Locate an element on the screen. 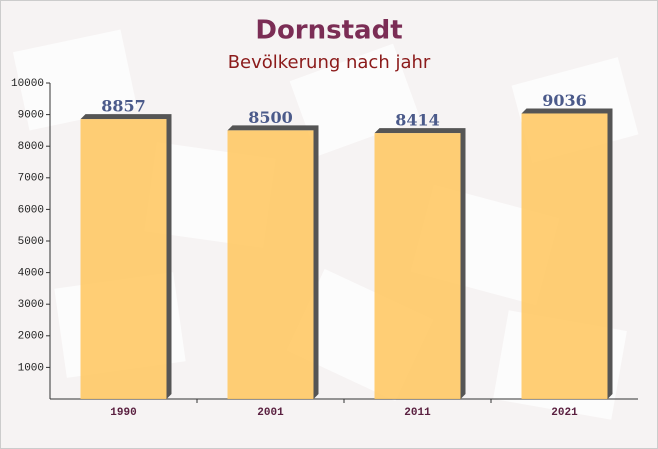 Image resolution: width=658 pixels, height=449 pixels. value-label: 9036 is located at coordinates (564, 100).